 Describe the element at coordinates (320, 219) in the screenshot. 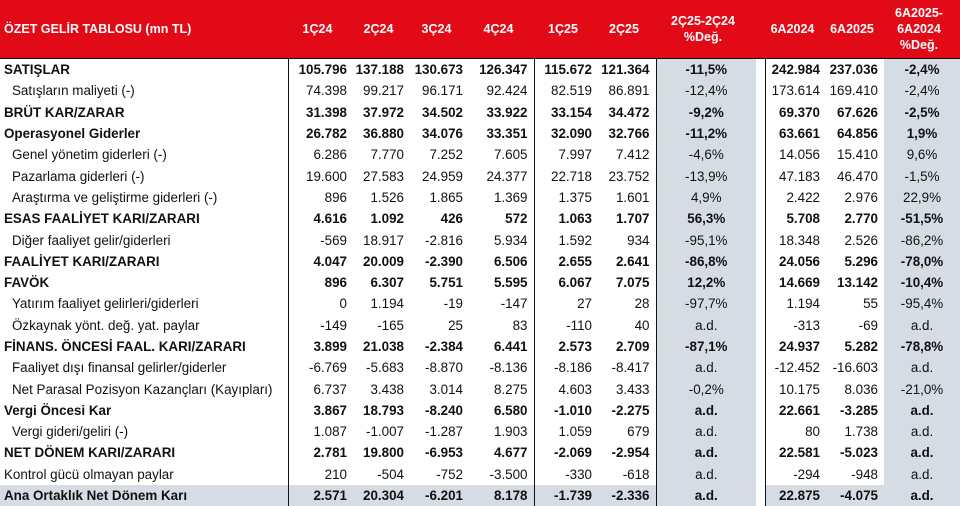

I see `table-cell: 4.616` at that location.